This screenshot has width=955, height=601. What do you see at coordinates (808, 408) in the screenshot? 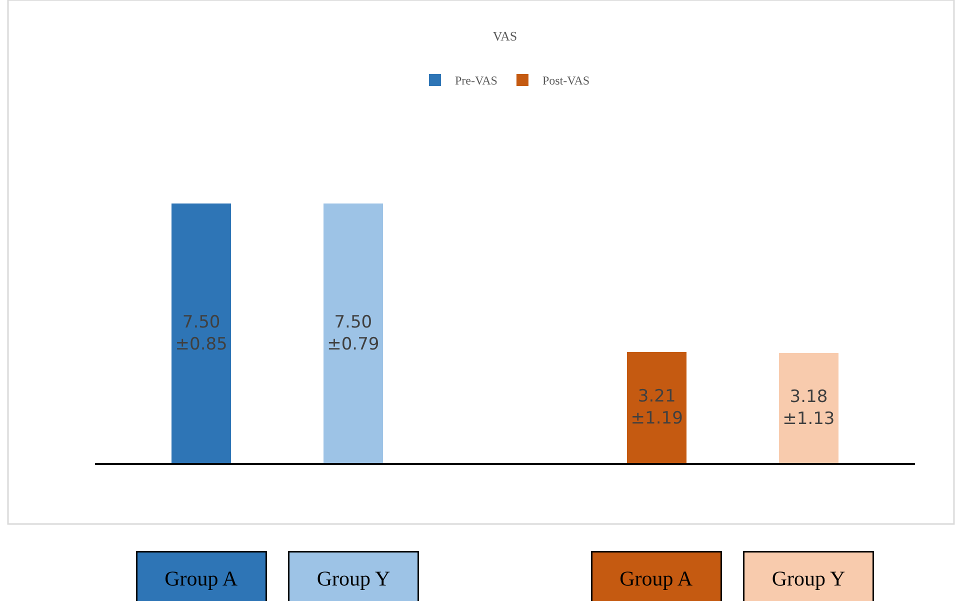
I see `data-label: 3.18 ±1.13` at bounding box center [808, 408].